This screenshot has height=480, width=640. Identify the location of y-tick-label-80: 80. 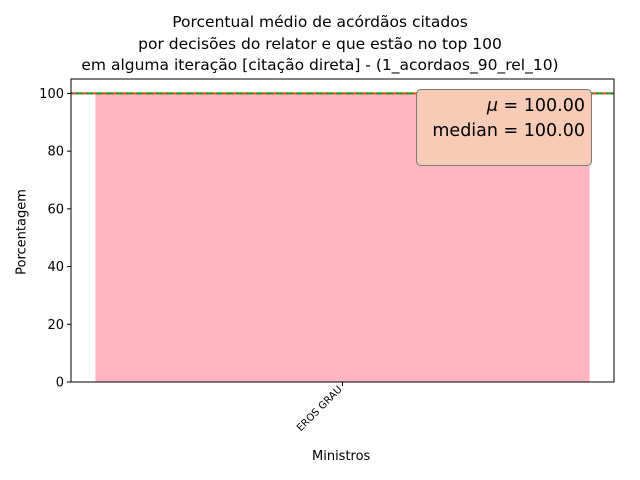
(55, 152).